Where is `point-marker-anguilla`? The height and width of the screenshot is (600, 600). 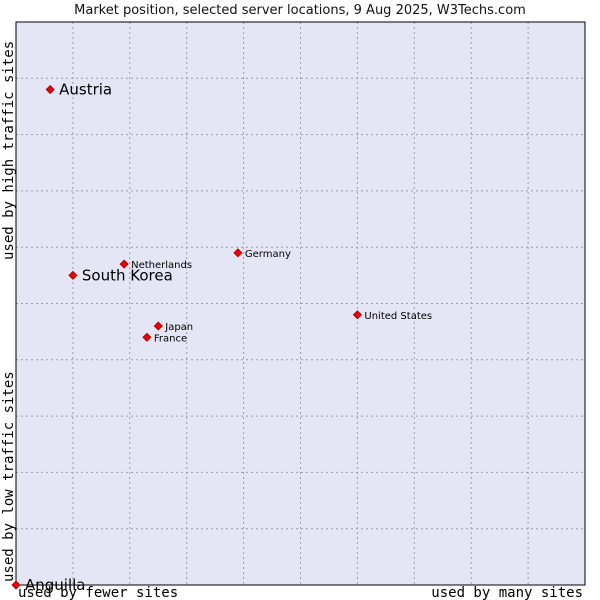
point-marker-anguilla is located at coordinates (16, 585).